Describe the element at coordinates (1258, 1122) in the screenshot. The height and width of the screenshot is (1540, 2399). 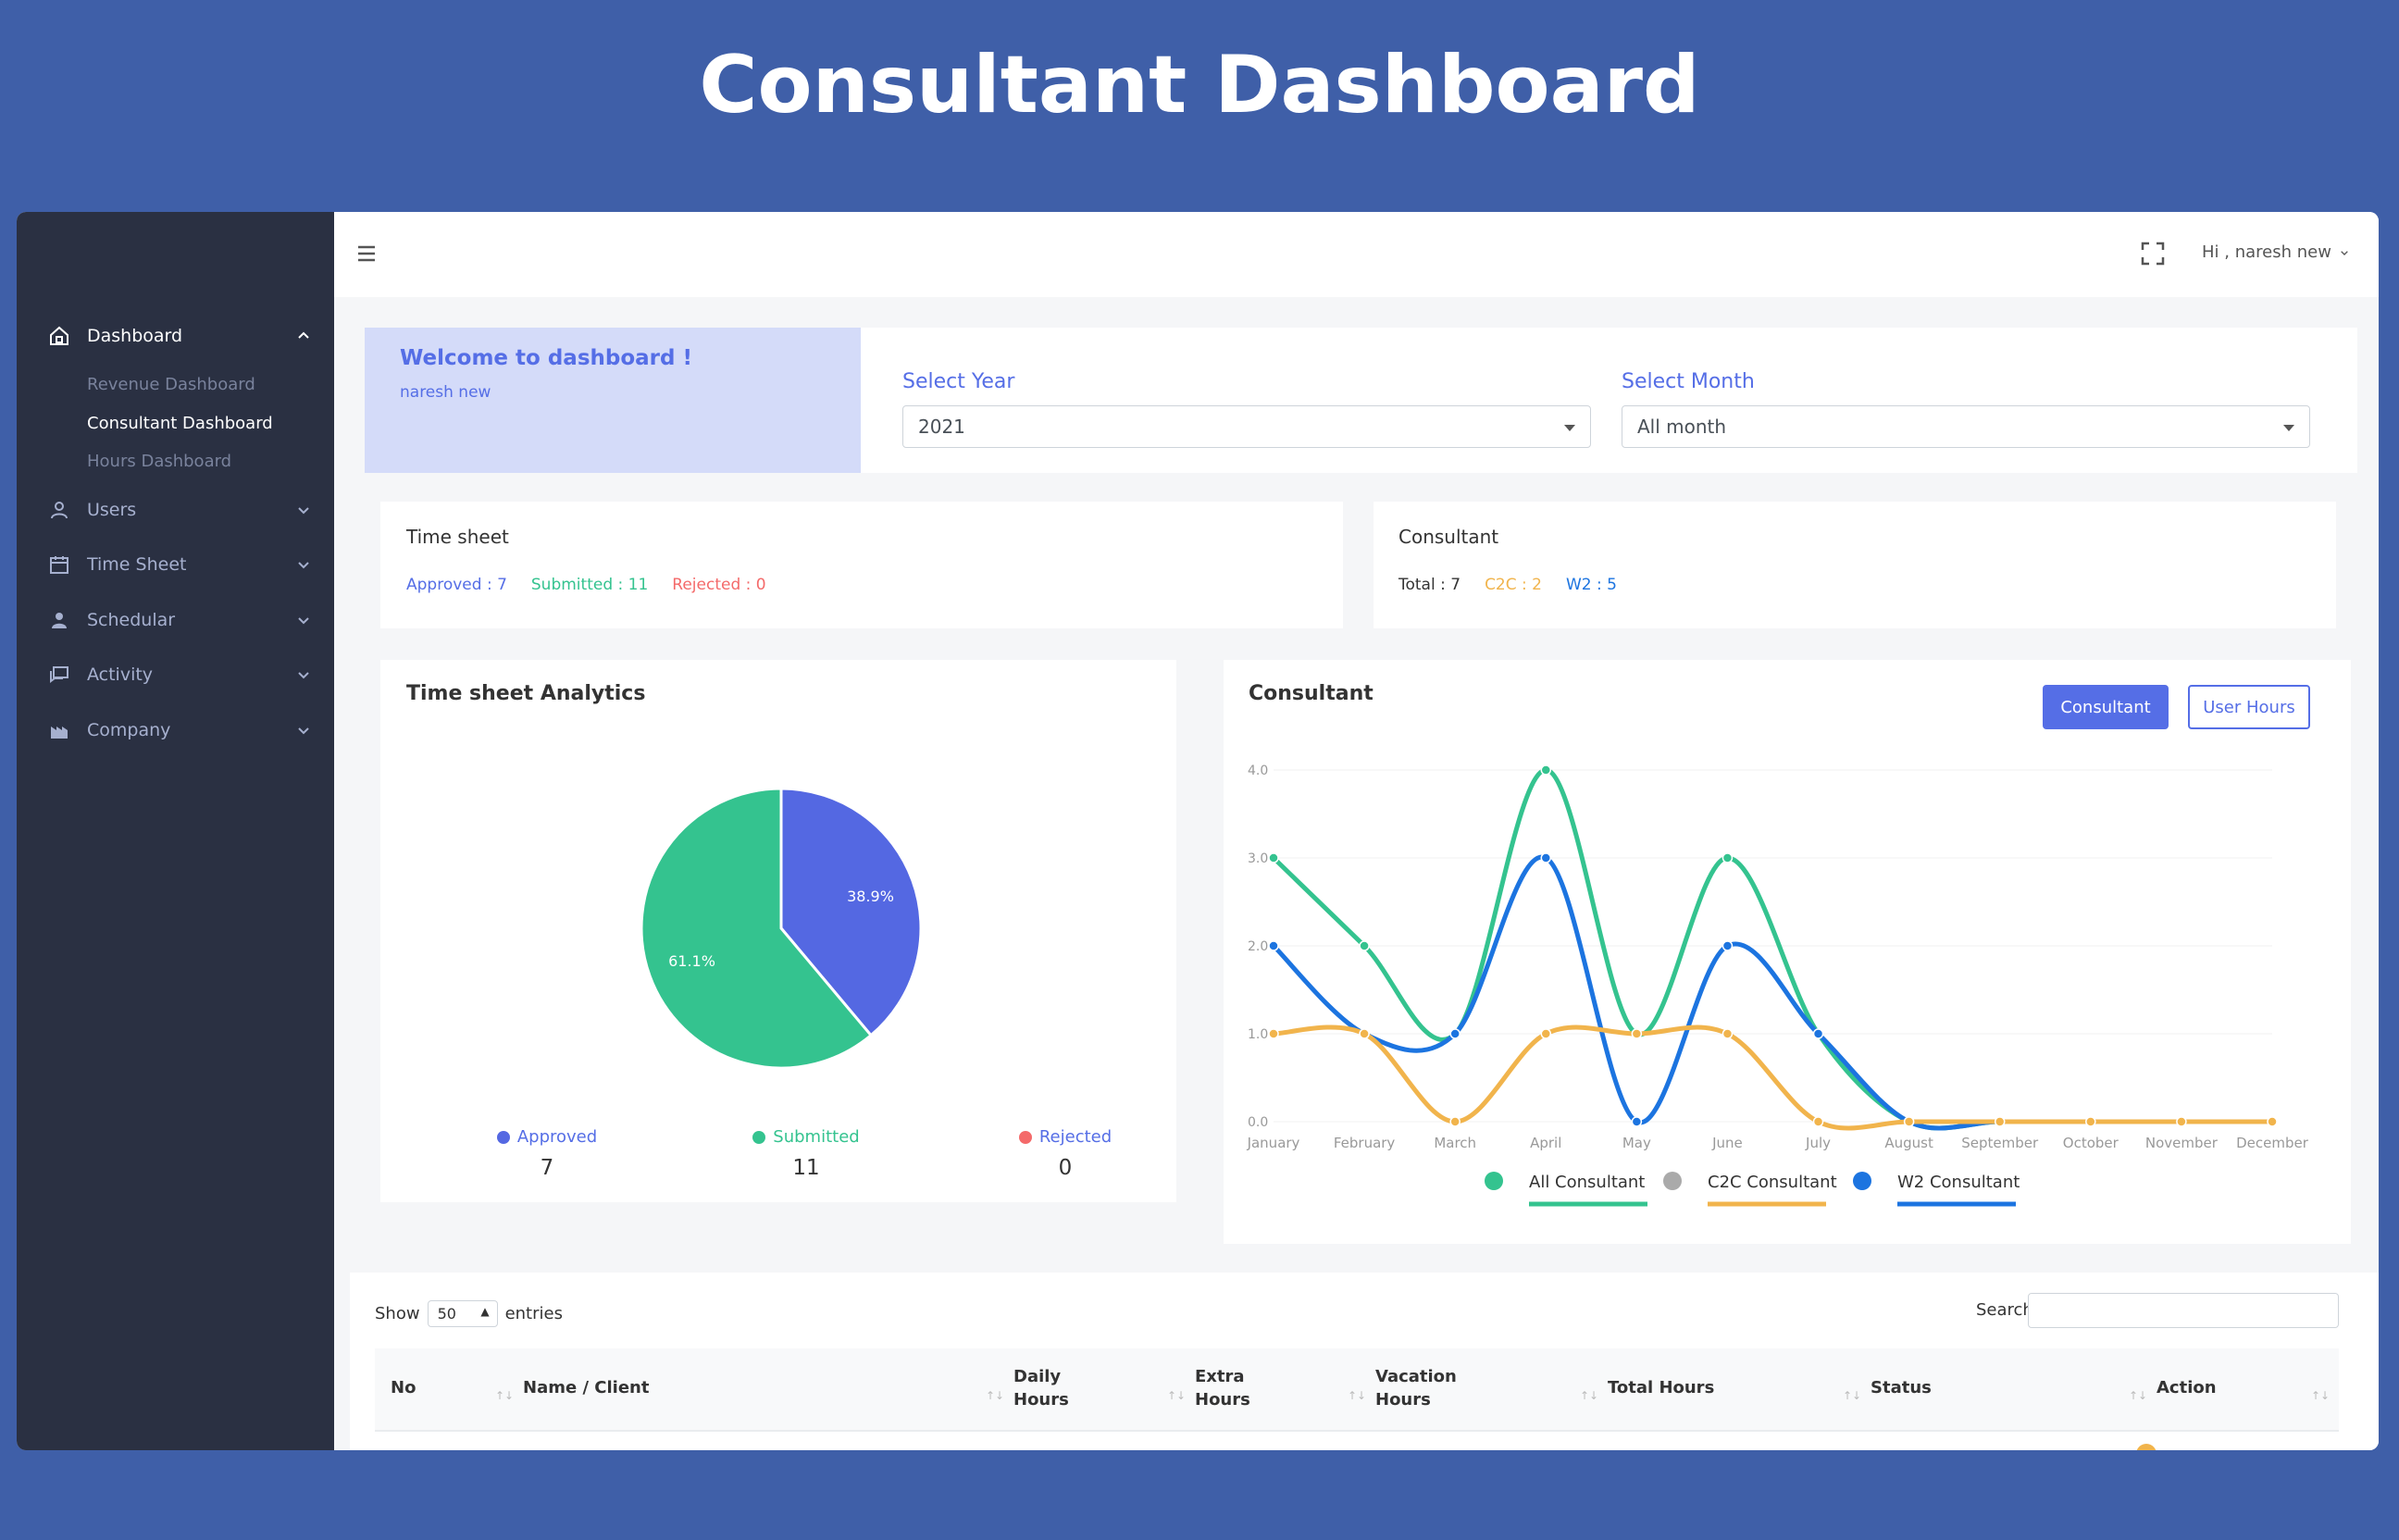
I see `y-tick-label: 0.0` at that location.